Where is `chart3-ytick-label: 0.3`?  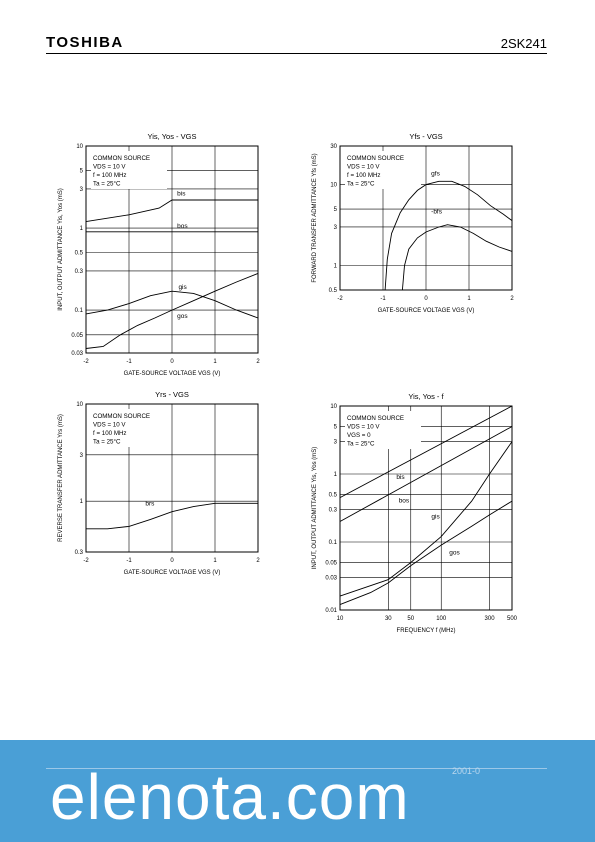 chart3-ytick-label: 0.3 is located at coordinates (79, 553).